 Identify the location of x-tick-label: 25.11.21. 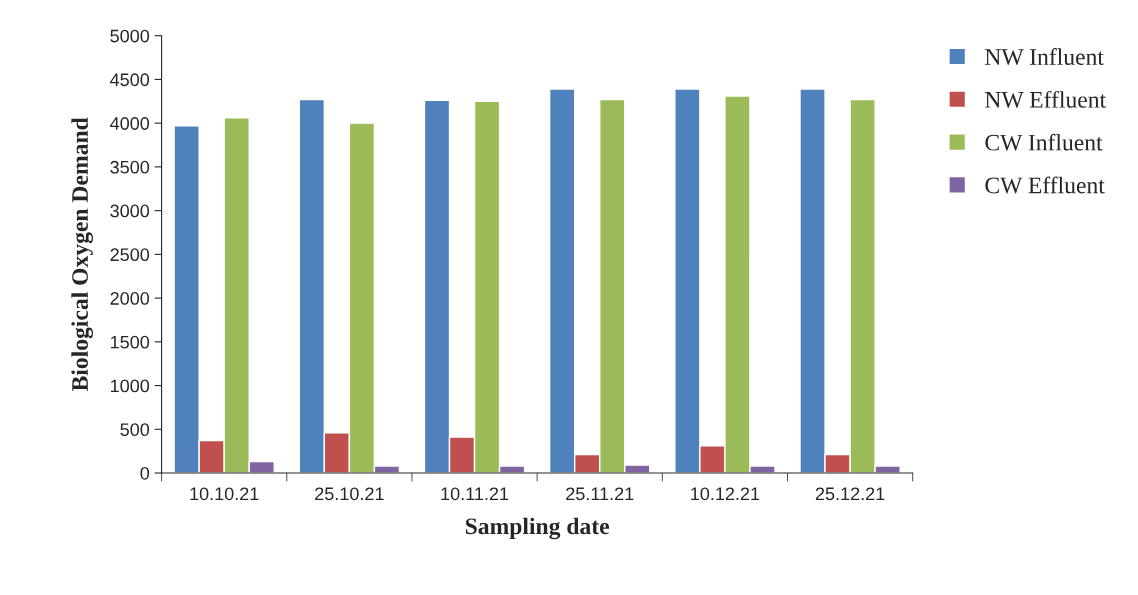
(600, 494).